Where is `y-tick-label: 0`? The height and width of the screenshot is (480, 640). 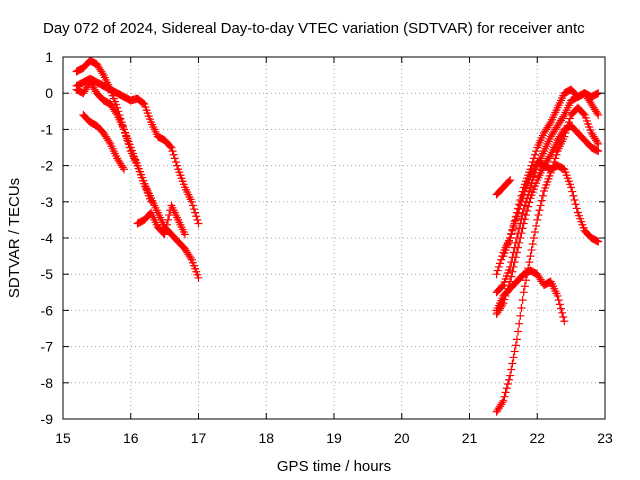 y-tick-label: 0 is located at coordinates (49, 93).